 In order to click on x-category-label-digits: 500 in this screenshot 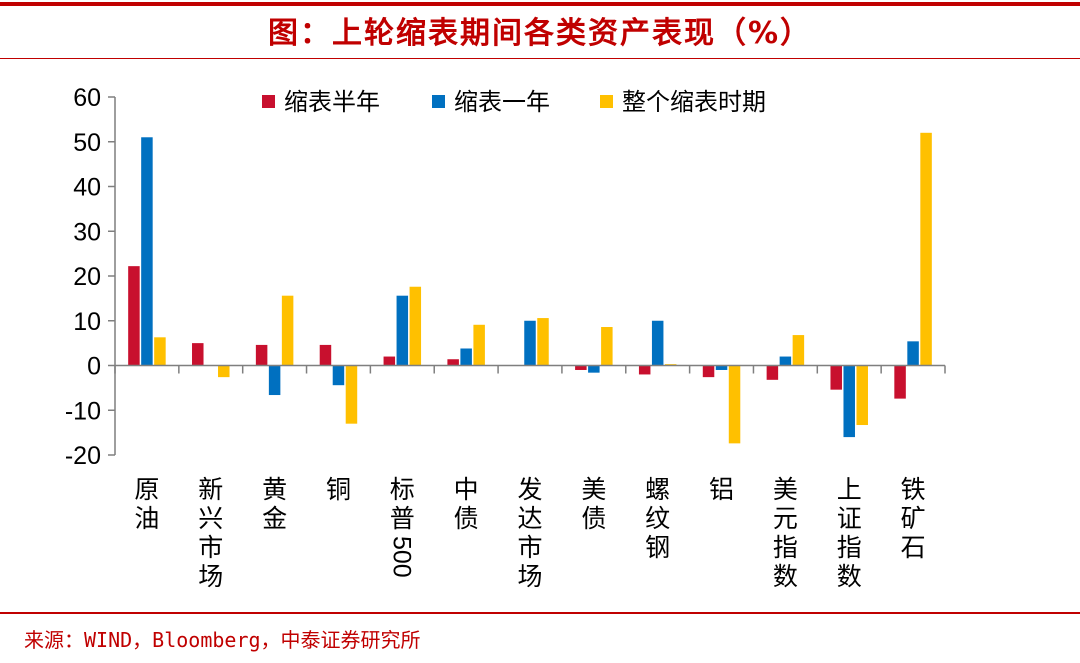, I will do `click(401, 557)`.